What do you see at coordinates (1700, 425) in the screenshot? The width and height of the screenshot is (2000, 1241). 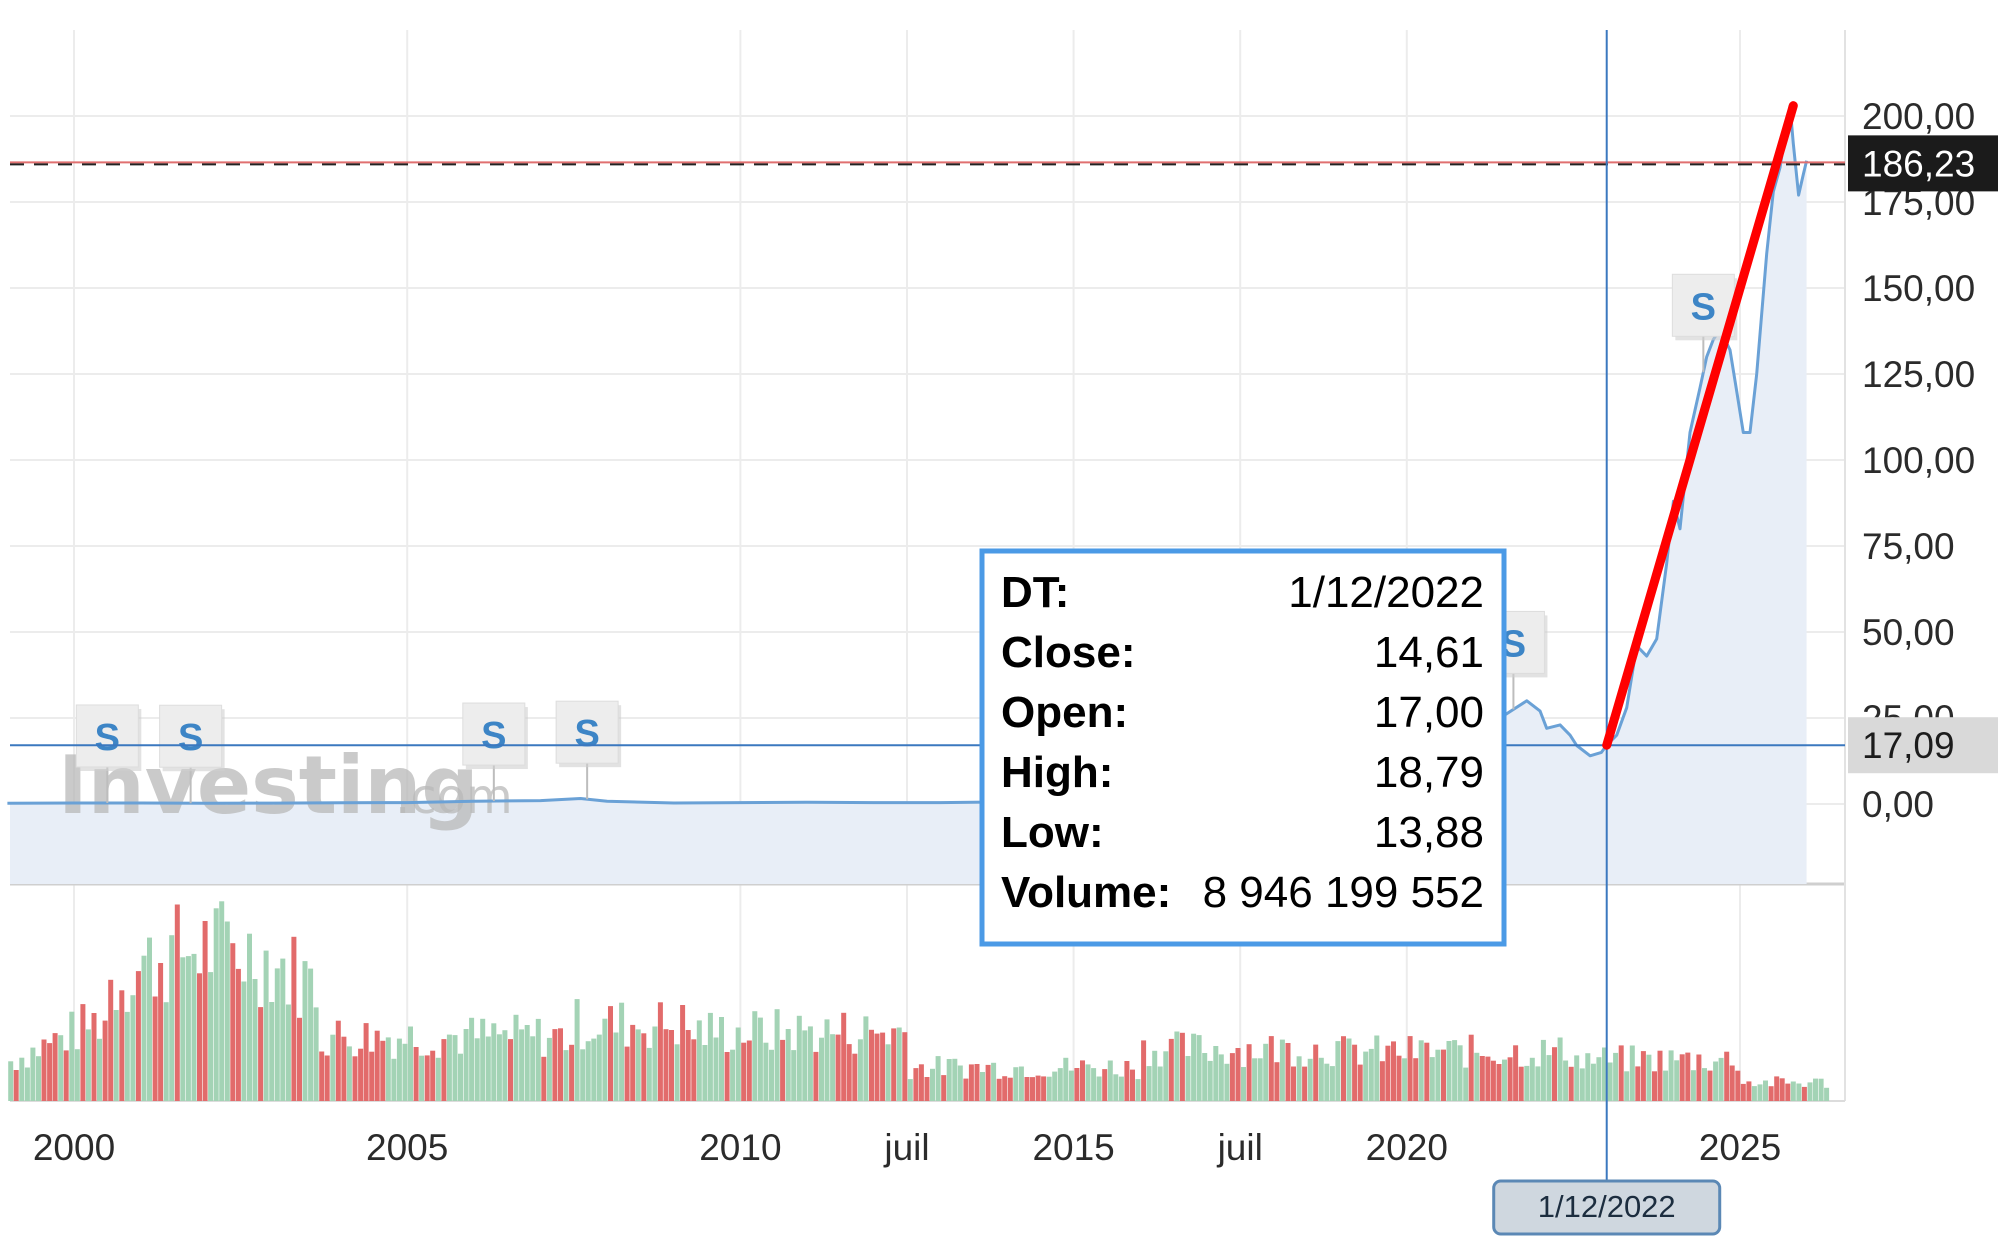 I see `trend-line` at bounding box center [1700, 425].